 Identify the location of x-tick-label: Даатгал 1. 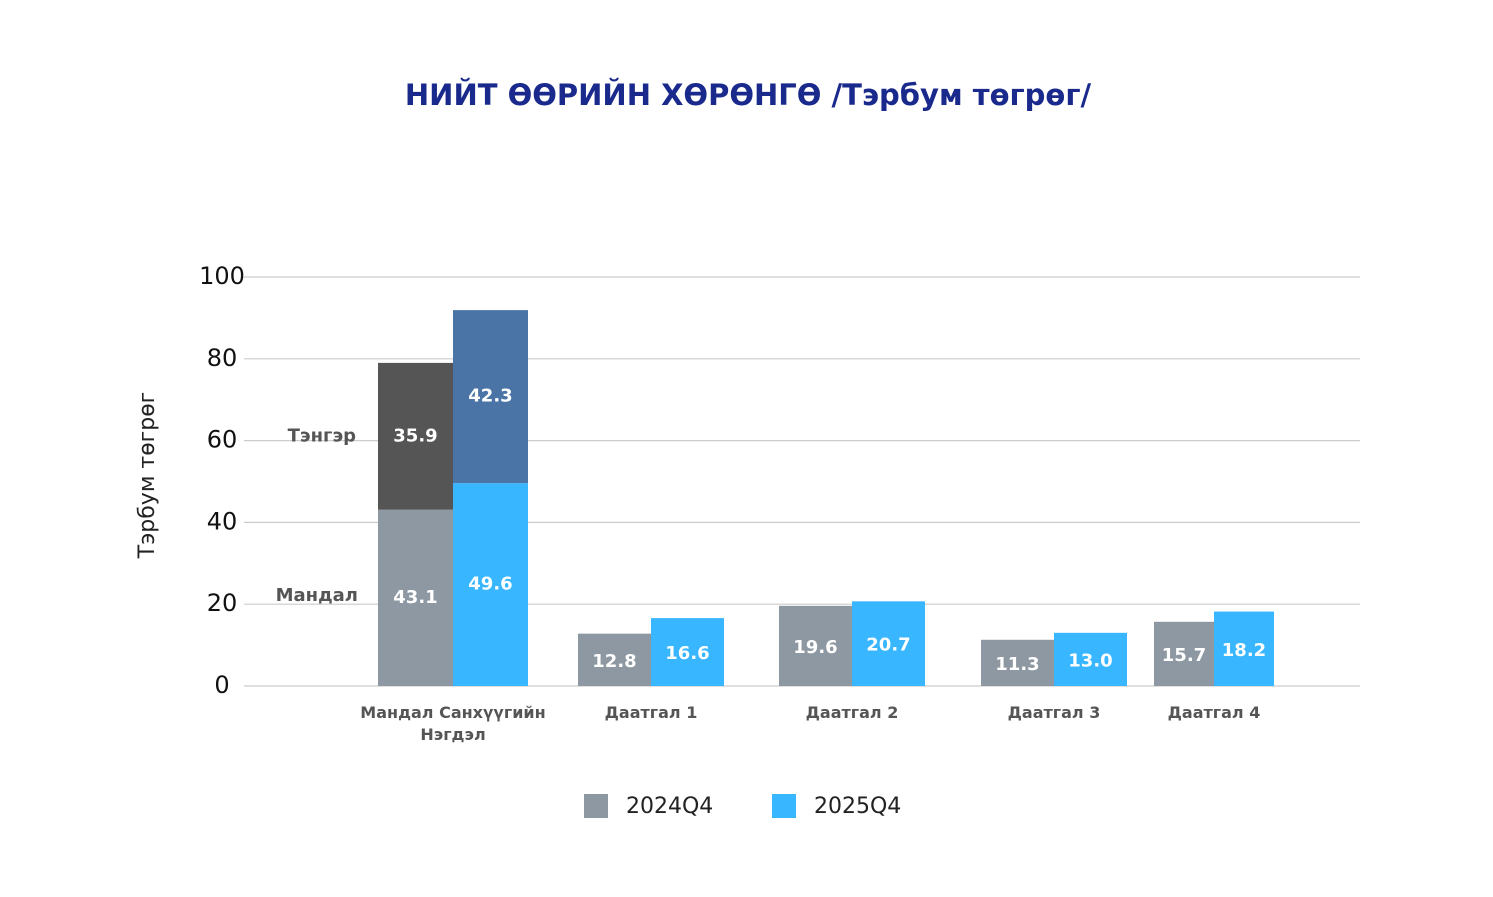
(651, 712).